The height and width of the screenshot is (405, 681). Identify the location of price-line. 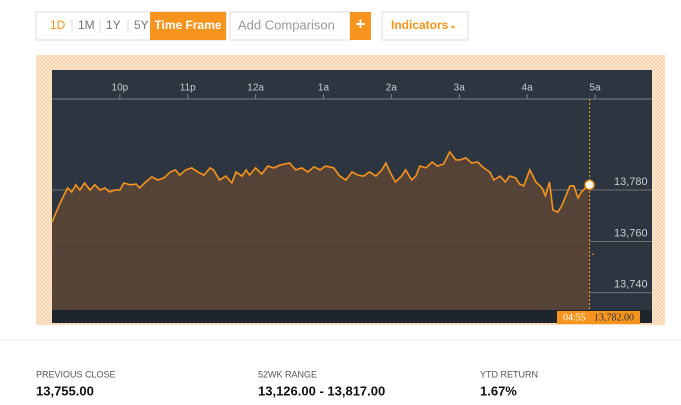
(321, 186).